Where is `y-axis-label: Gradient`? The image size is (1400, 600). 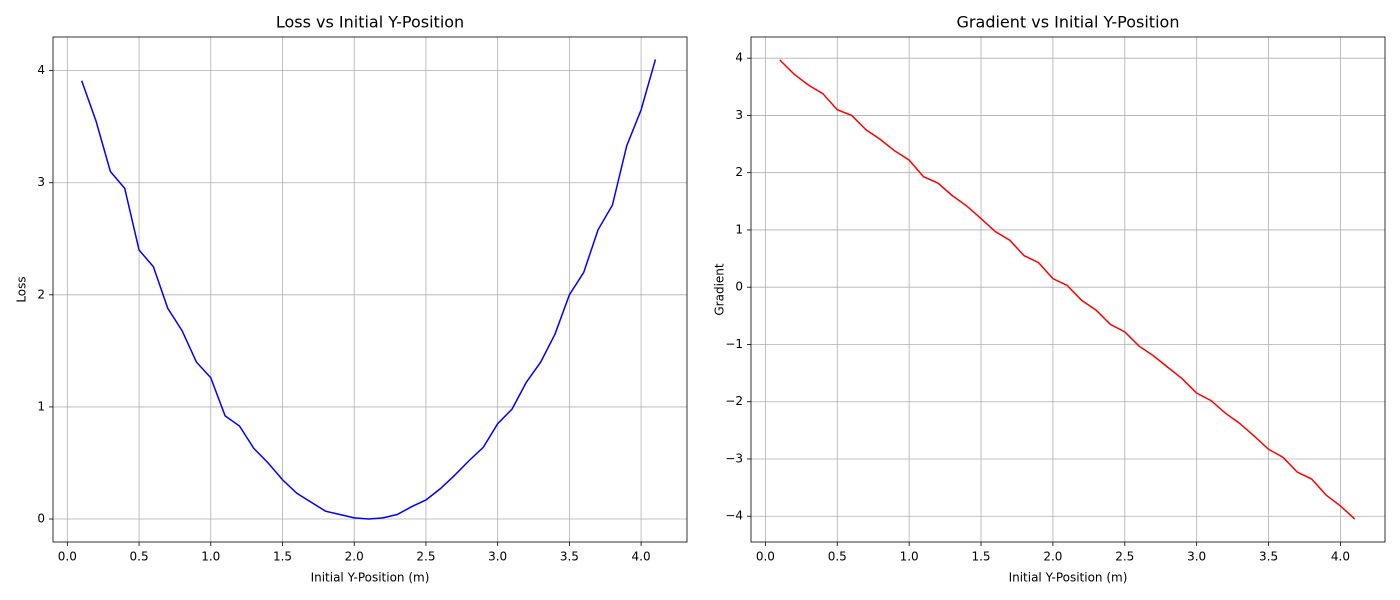 y-axis-label: Gradient is located at coordinates (720, 289).